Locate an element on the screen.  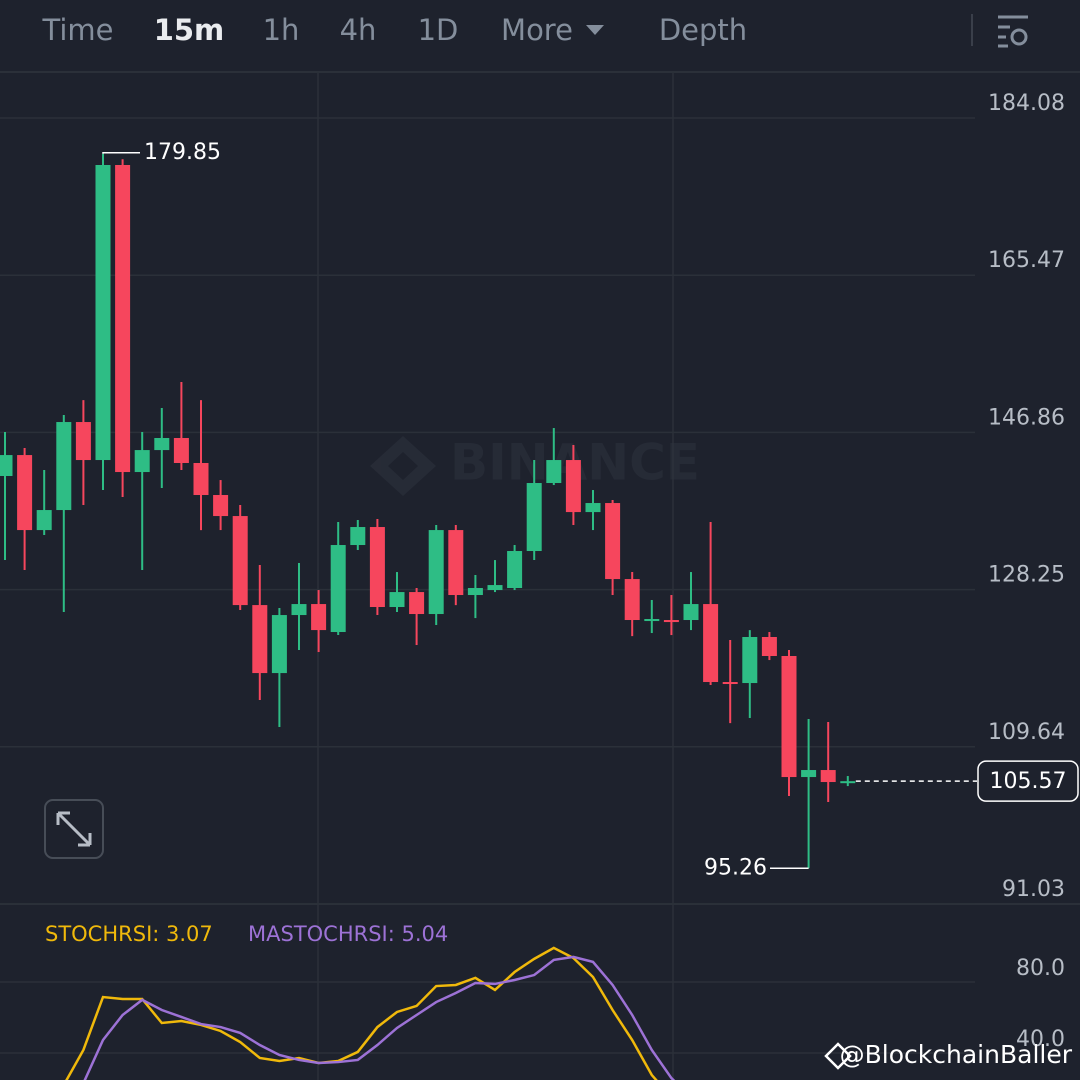
y-tick-label: 146.86 is located at coordinates (1026, 417).